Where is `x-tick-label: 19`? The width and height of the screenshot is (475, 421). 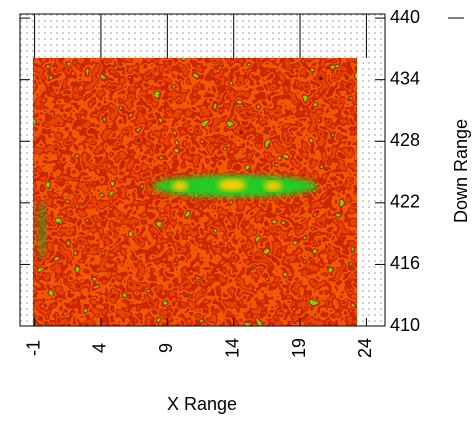
x-tick-label: 19 is located at coordinates (299, 348).